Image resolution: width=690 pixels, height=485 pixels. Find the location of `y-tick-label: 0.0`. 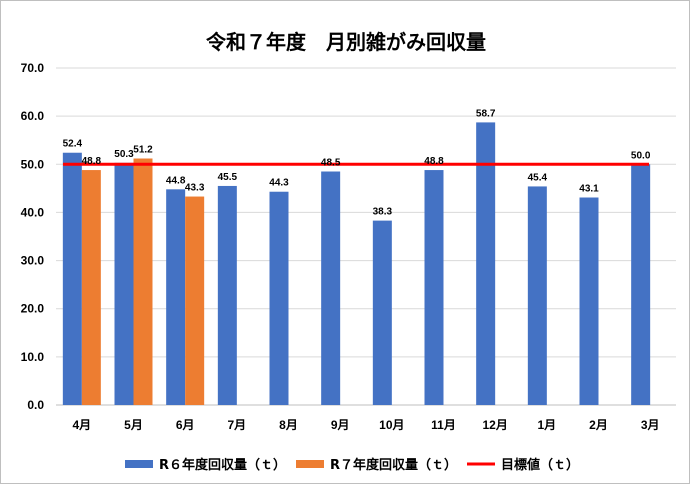

y-tick-label: 0.0 is located at coordinates (35, 405).